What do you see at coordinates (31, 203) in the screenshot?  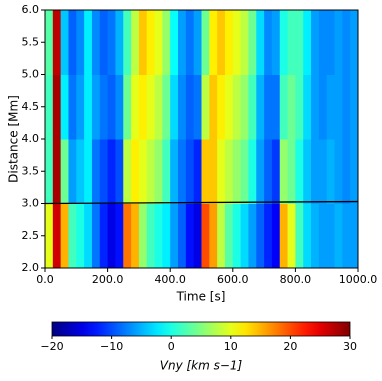 I see `y-tick-label: 3.0` at bounding box center [31, 203].